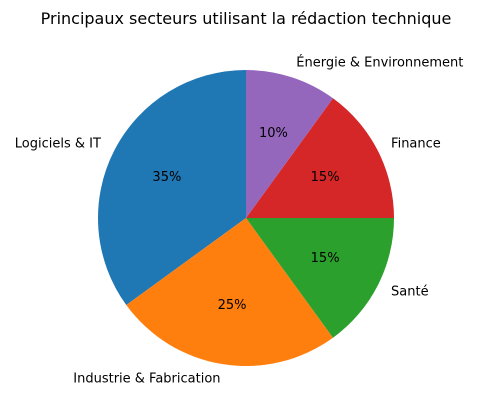 This screenshot has width=485, height=416. Describe the element at coordinates (325, 258) in the screenshot. I see `slice-percent-sante: 15%` at that location.